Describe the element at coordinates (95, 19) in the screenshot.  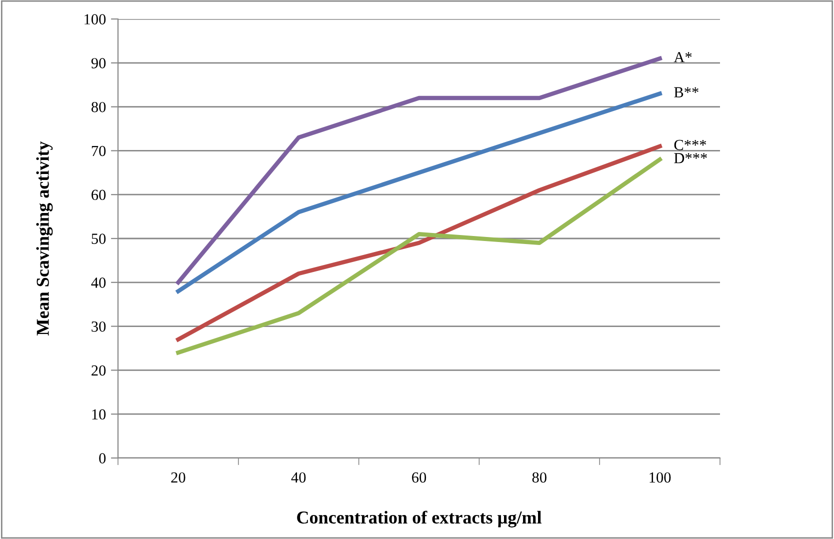
I see `y-tick-label: 100` at that location.